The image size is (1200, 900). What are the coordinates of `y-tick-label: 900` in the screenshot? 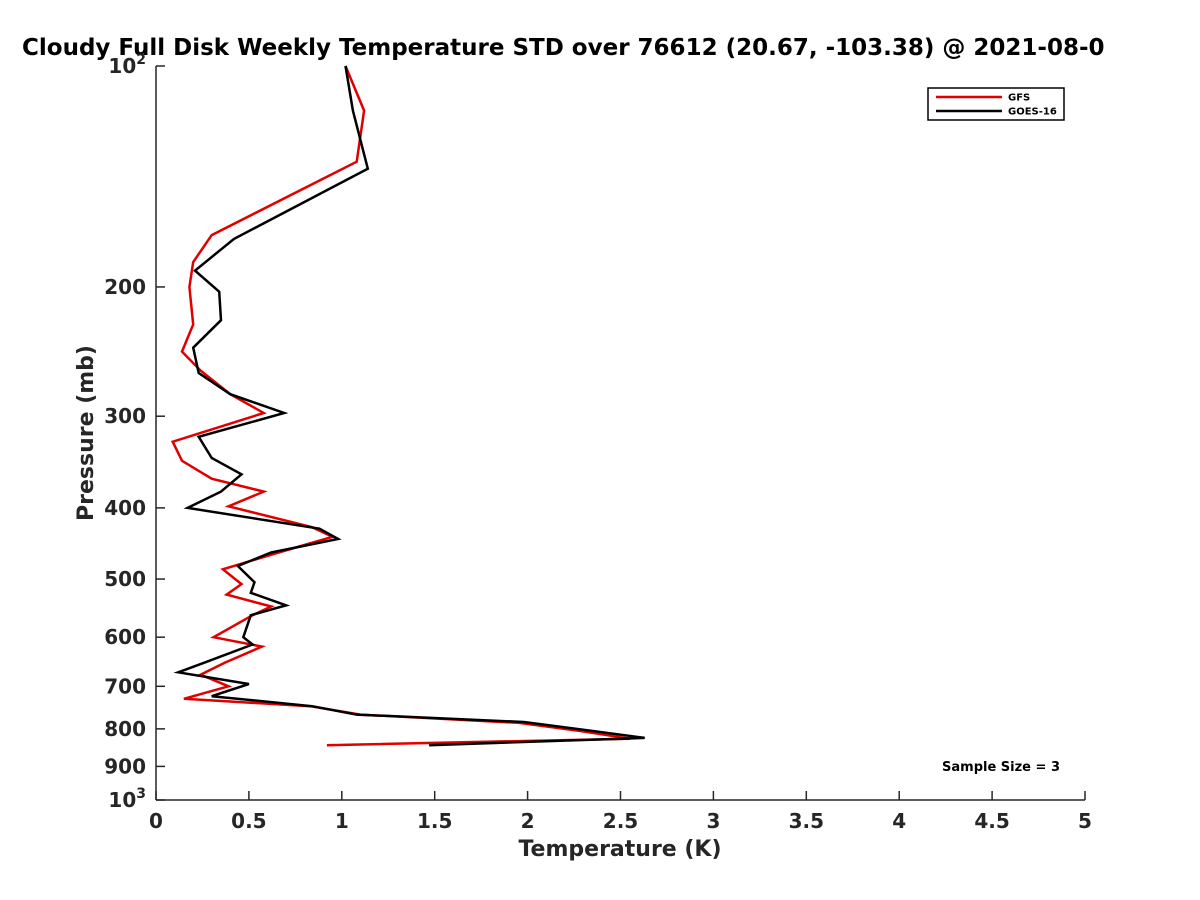 It's located at (125, 766).